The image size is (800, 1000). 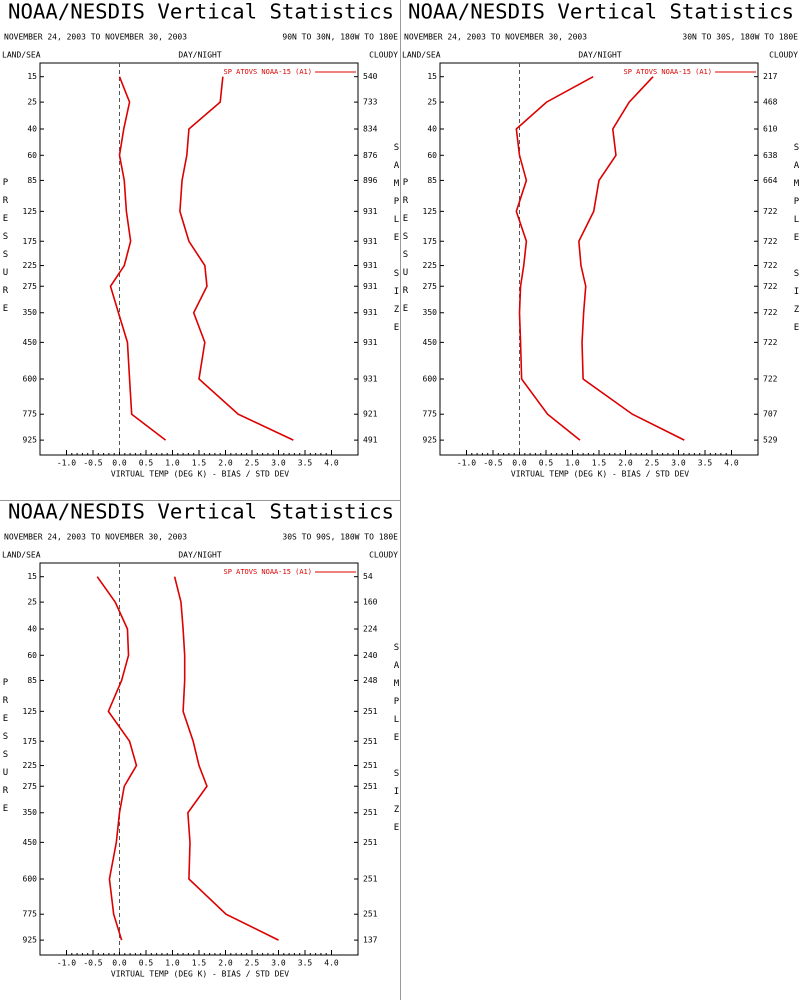 What do you see at coordinates (601, 12) in the screenshot?
I see `chart-title: NOAA/NESDIS Vertical Statistics` at bounding box center [601, 12].